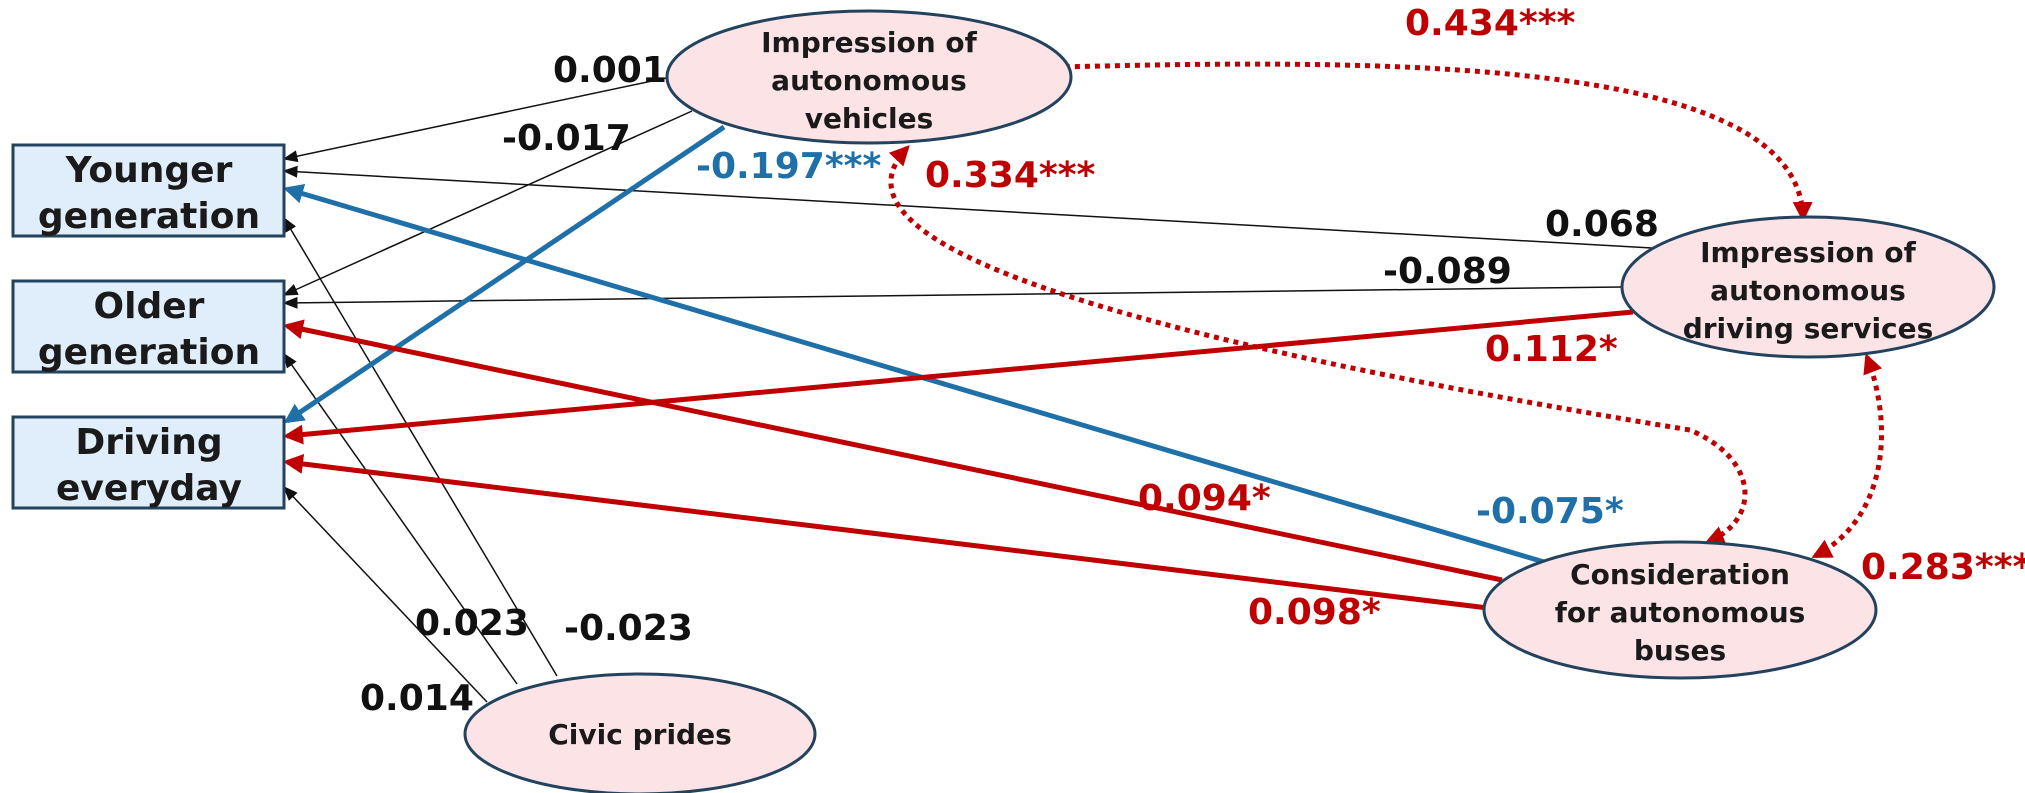  What do you see at coordinates (149, 306) in the screenshot?
I see `node-older-label-line1: Older` at bounding box center [149, 306].